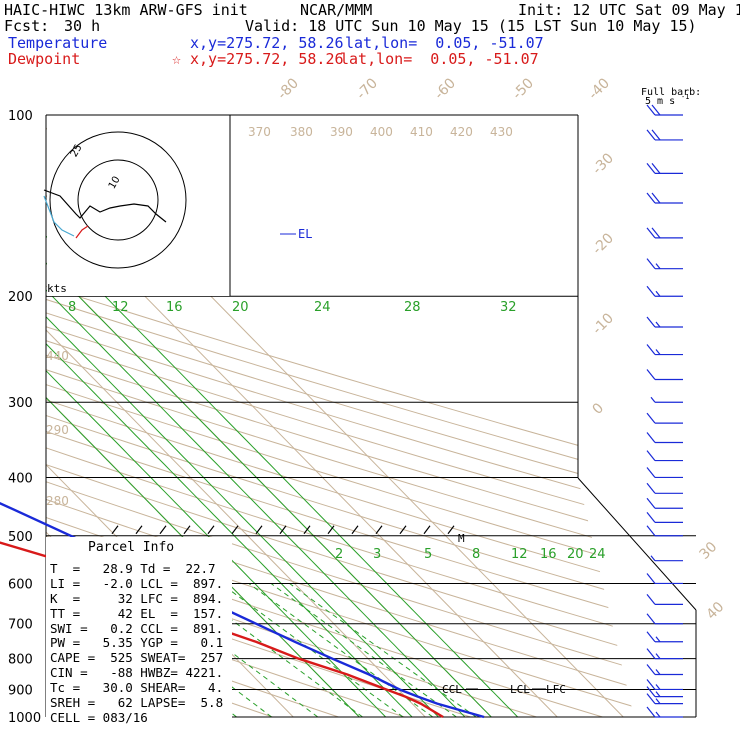  I want to click on isotherm-label: 30, so click(709, 551).